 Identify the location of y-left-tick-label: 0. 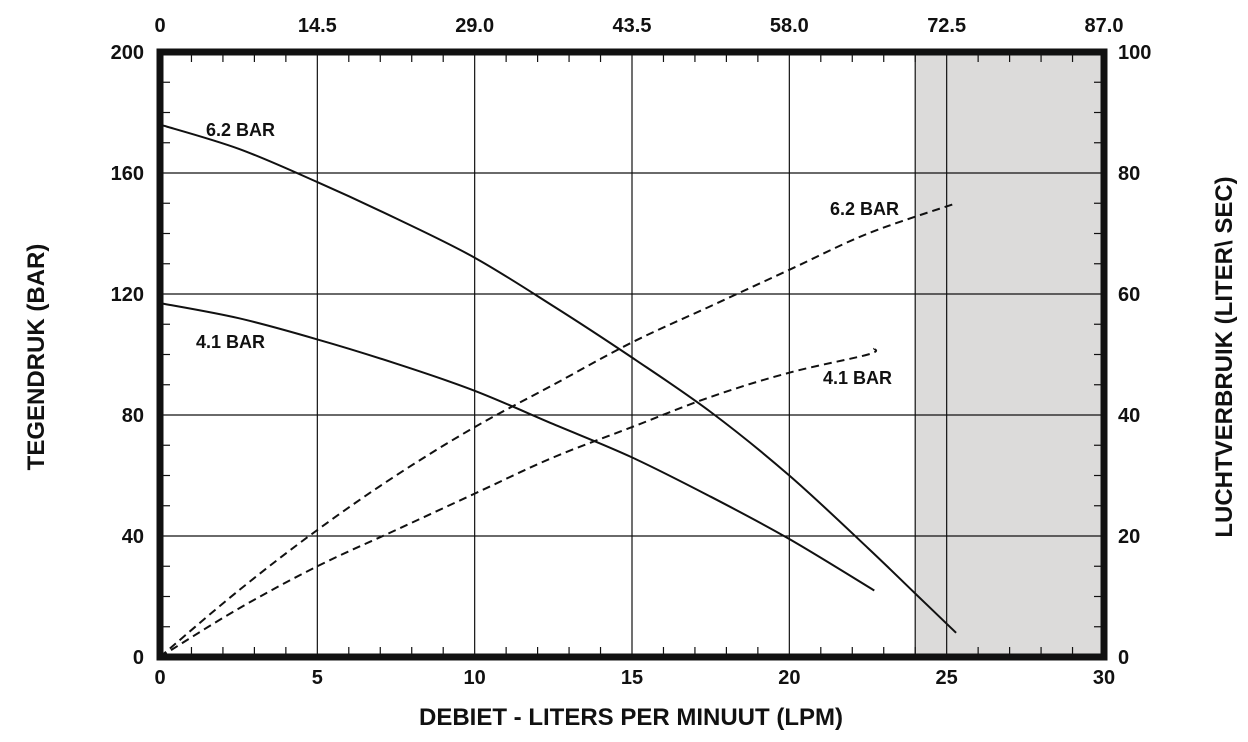
(138, 658).